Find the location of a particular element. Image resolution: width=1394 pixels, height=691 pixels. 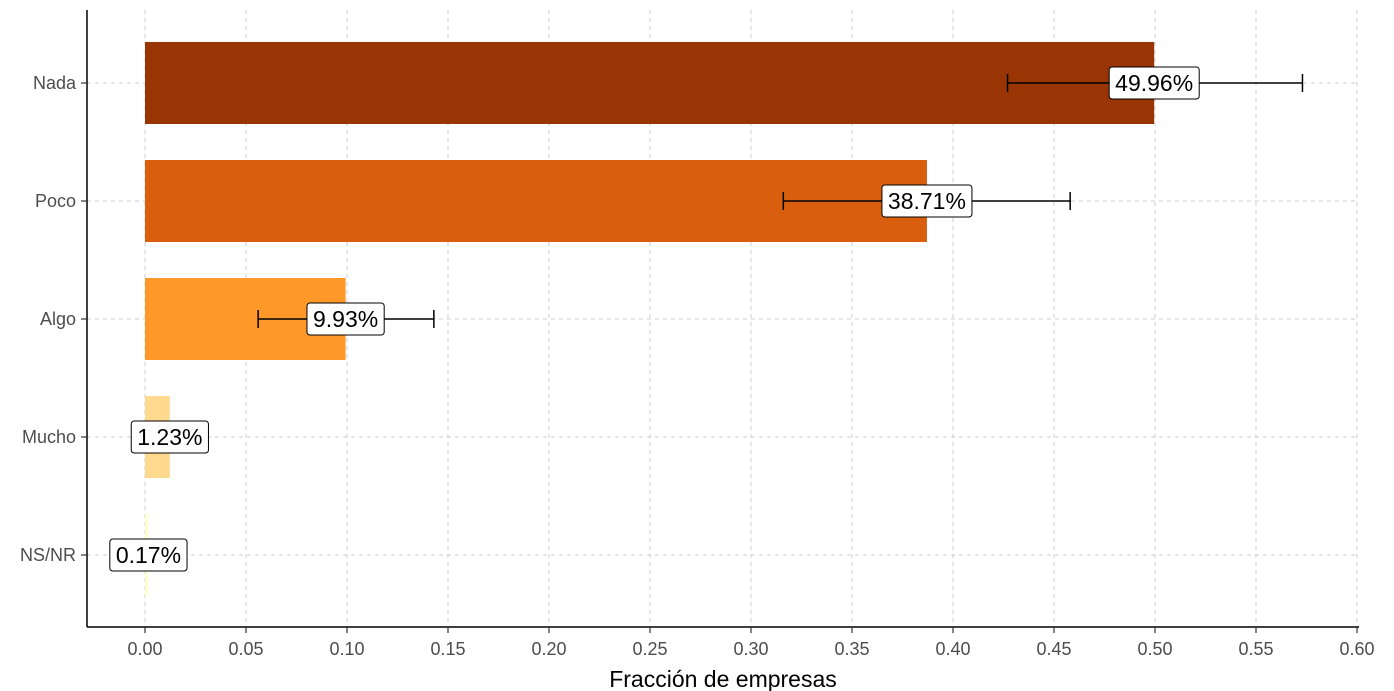

x-tick-label: 0.00 is located at coordinates (144, 649).